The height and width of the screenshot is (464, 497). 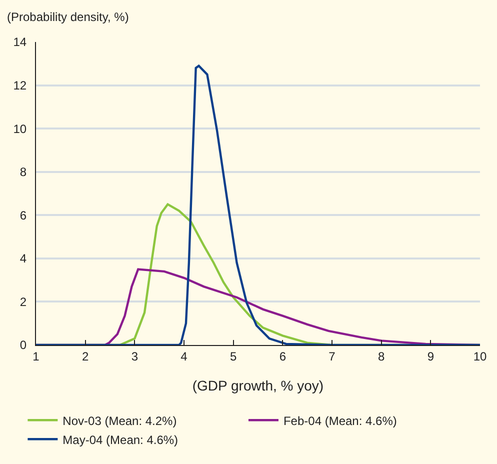 What do you see at coordinates (20, 42) in the screenshot?
I see `y-tick-label: 14` at bounding box center [20, 42].